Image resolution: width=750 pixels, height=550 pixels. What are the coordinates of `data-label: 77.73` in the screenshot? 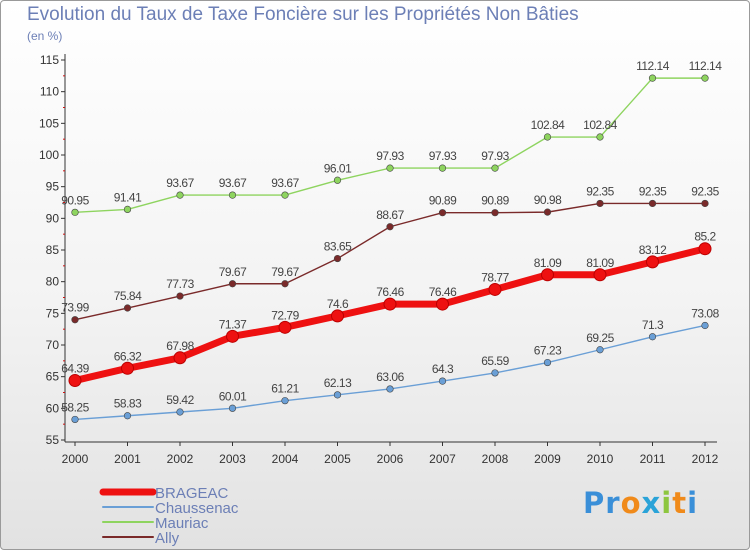 It's located at (180, 284).